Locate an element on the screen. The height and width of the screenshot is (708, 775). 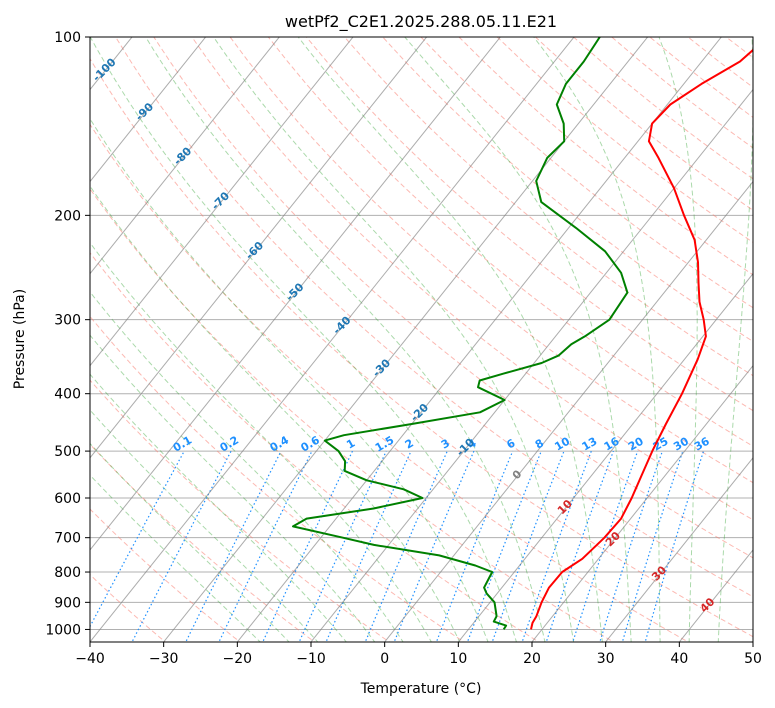
x-axis-label: Temperature (°C) is located at coordinates (421, 689).